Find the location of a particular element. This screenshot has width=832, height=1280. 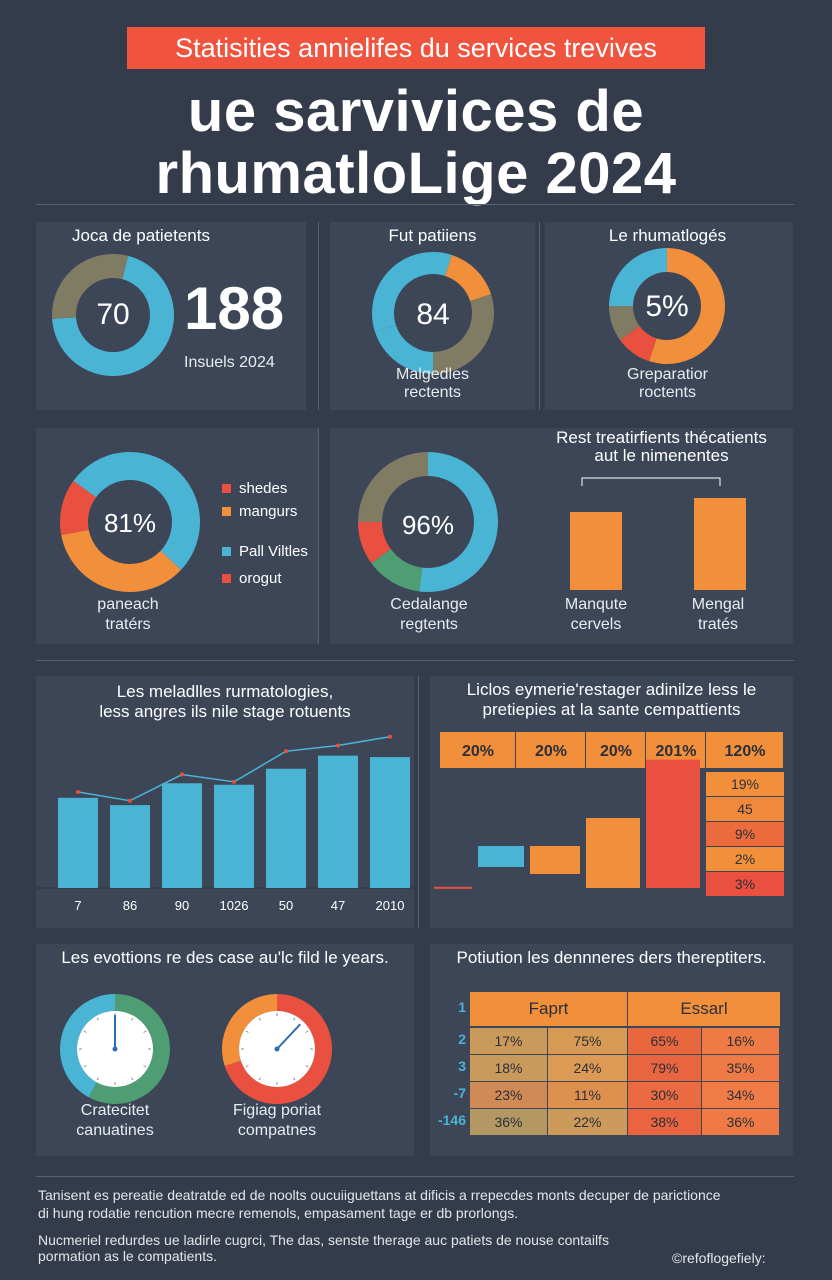

table-cell: 18% is located at coordinates (508, 1068).